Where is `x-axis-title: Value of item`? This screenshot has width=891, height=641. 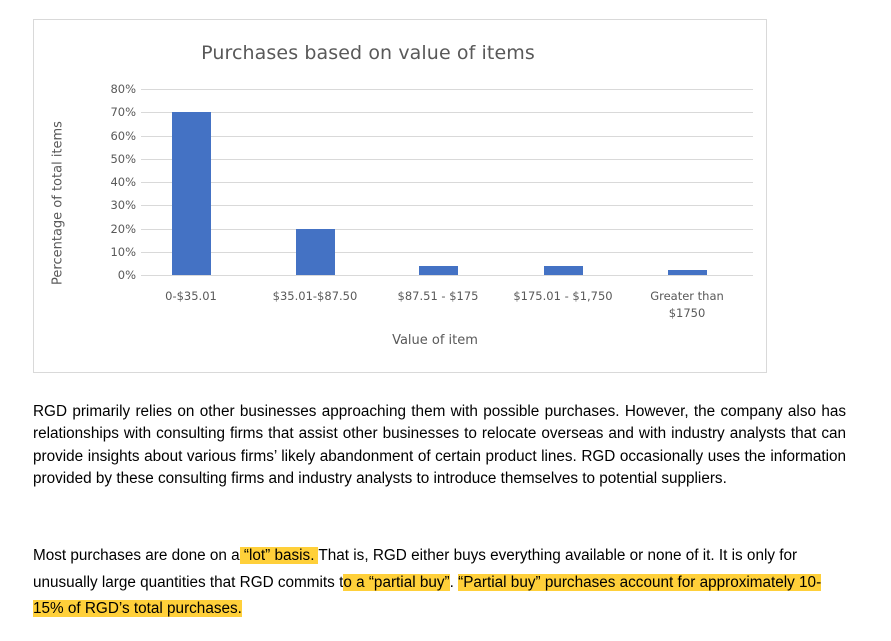 x-axis-title: Value of item is located at coordinates (435, 340).